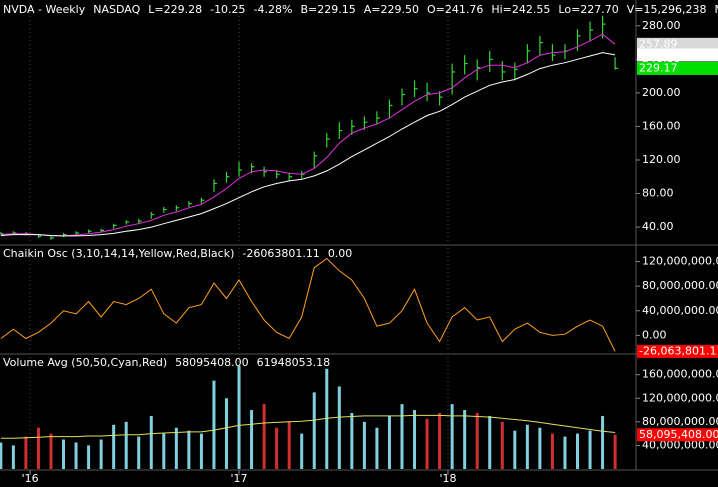 The width and height of the screenshot is (718, 487). I want to click on quote-item: Mov, so click(716, 9).